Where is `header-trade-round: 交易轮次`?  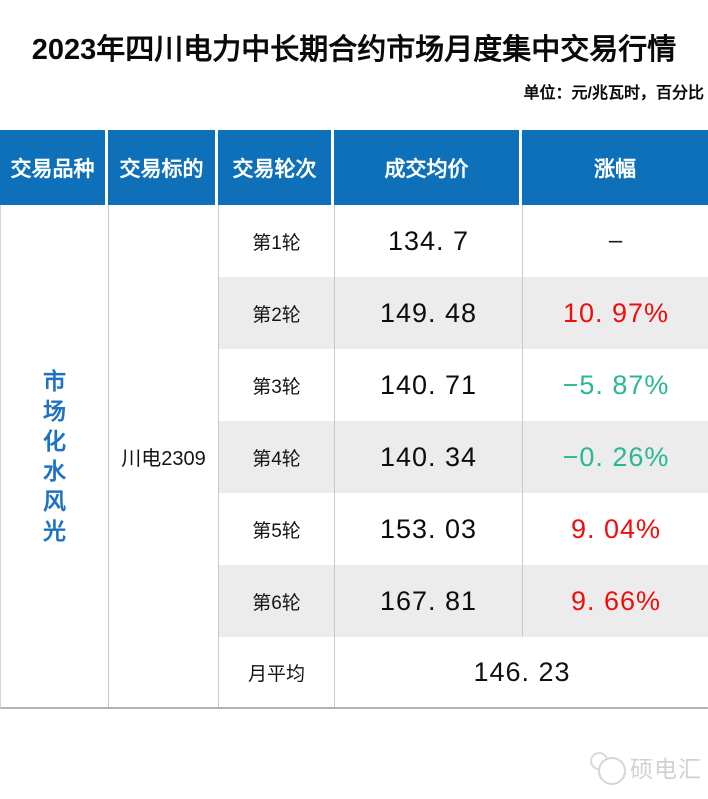 header-trade-round: 交易轮次 is located at coordinates (276, 167).